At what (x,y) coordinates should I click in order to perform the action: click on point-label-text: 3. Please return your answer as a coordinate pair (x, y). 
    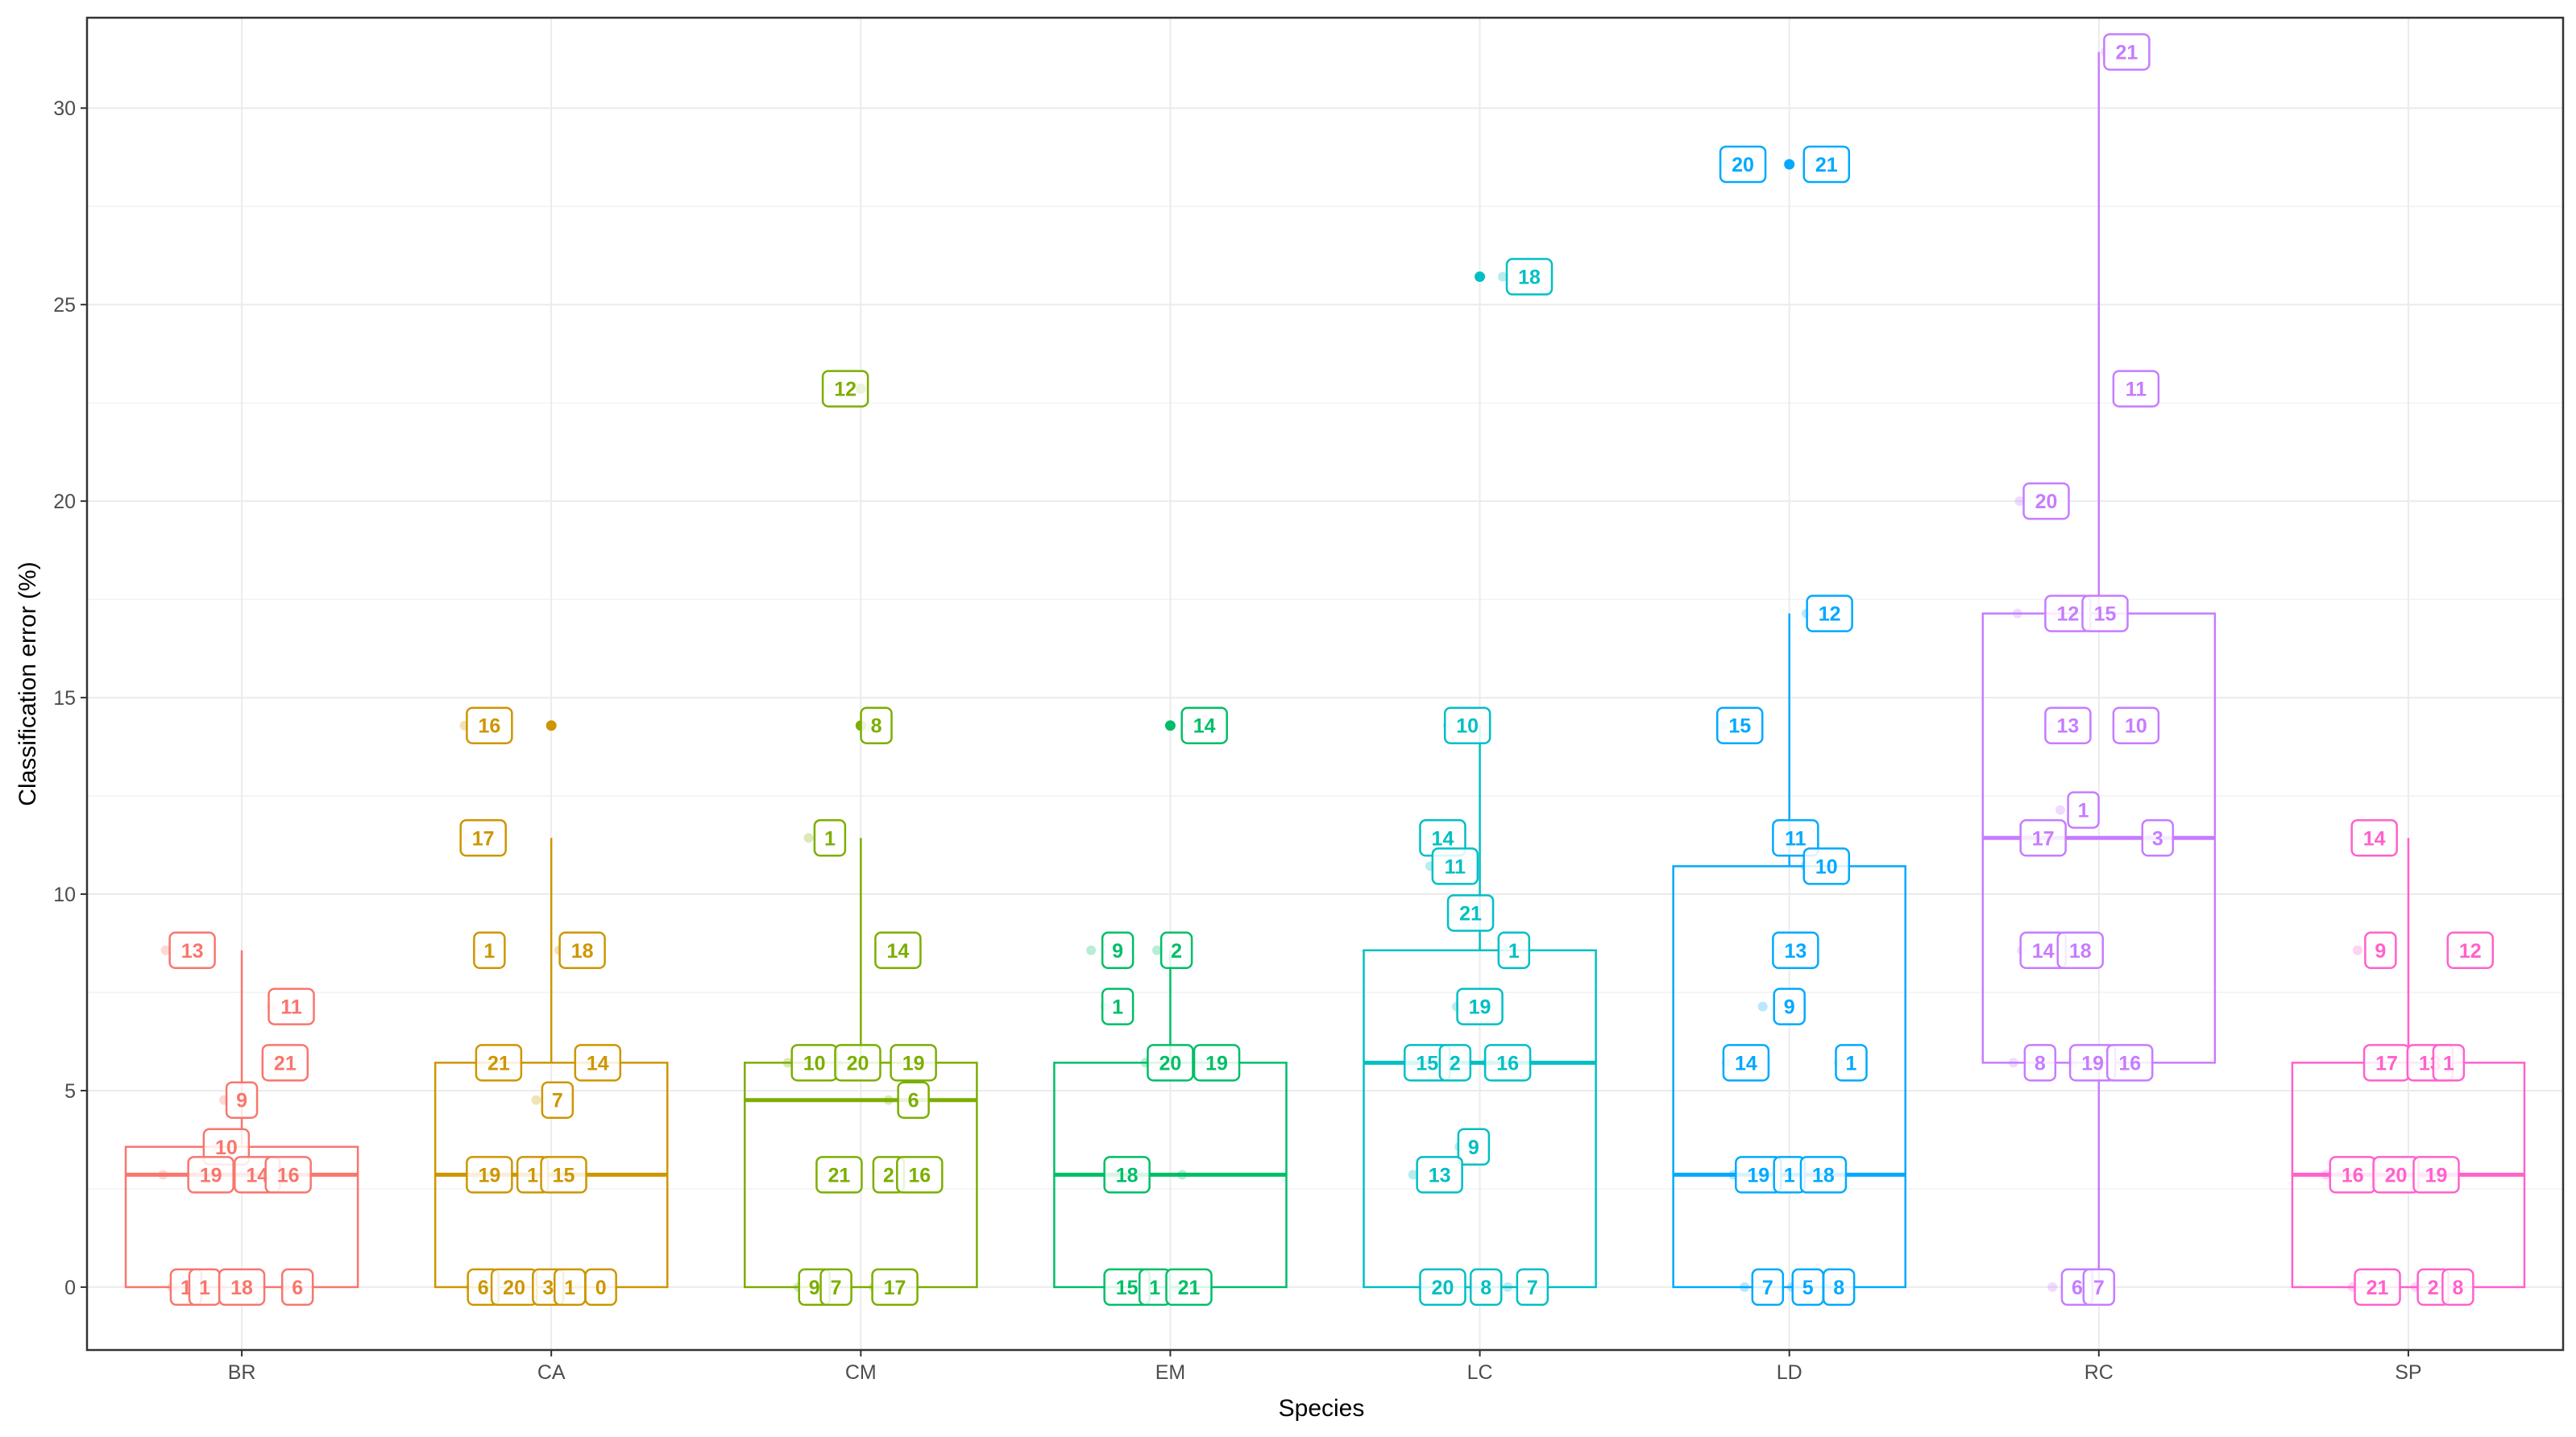
    Looking at the image, I should click on (2157, 838).